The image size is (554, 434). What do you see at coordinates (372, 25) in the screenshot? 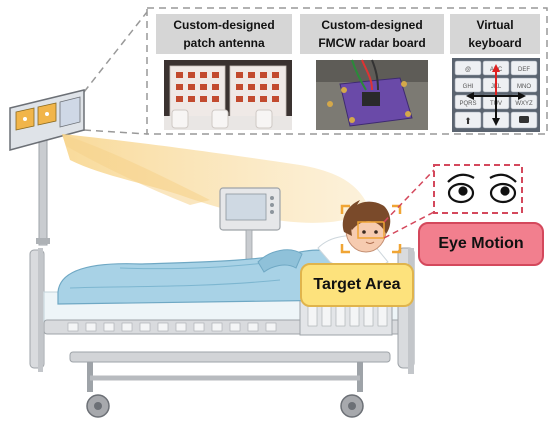
I see `radar-title-line1: Custom-designed` at bounding box center [372, 25].